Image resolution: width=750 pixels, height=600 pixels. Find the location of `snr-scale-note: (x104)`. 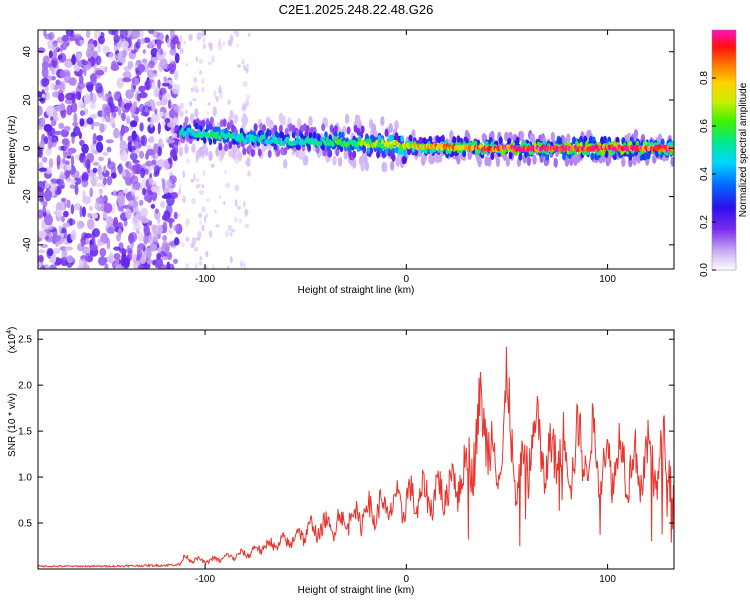

snr-scale-note: (x104) is located at coordinates (12, 340).